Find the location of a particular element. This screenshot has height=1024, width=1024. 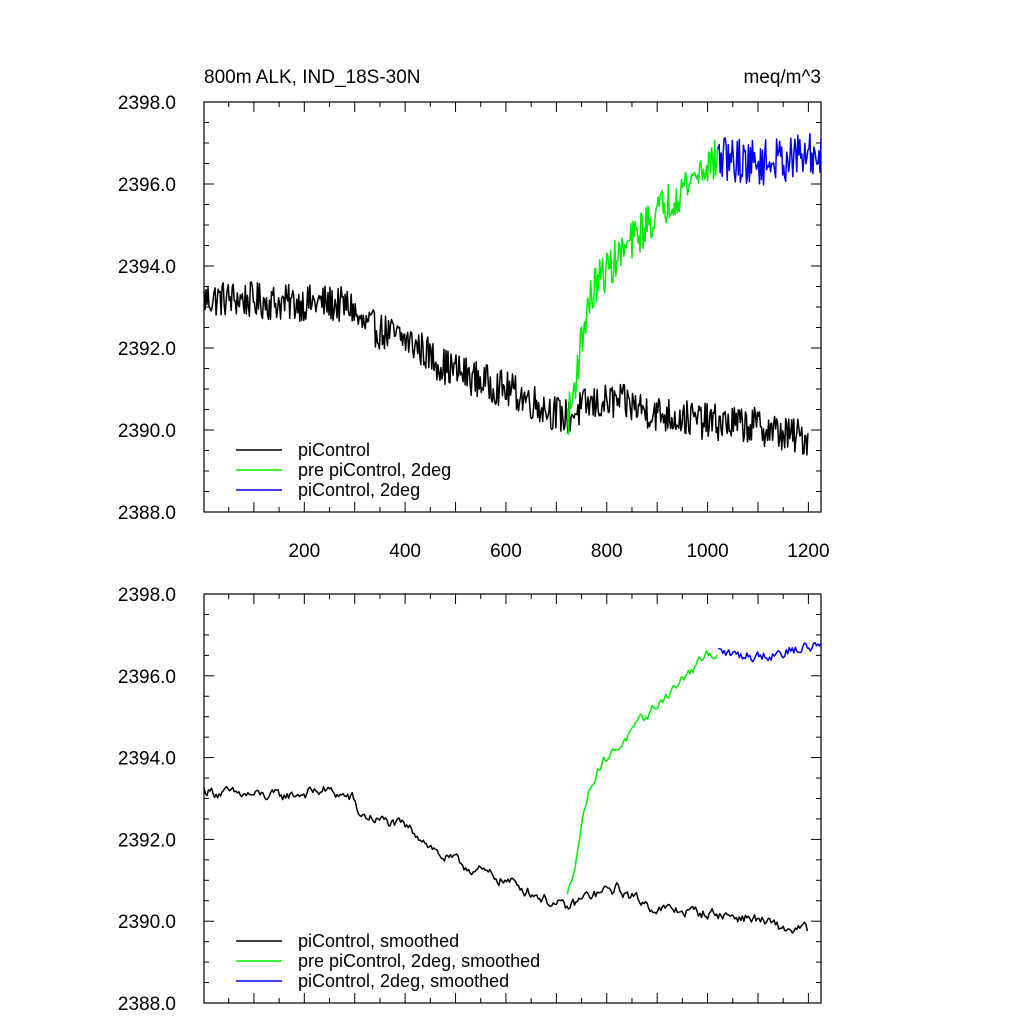

series-line-picontrol-smoothed is located at coordinates (506, 859).